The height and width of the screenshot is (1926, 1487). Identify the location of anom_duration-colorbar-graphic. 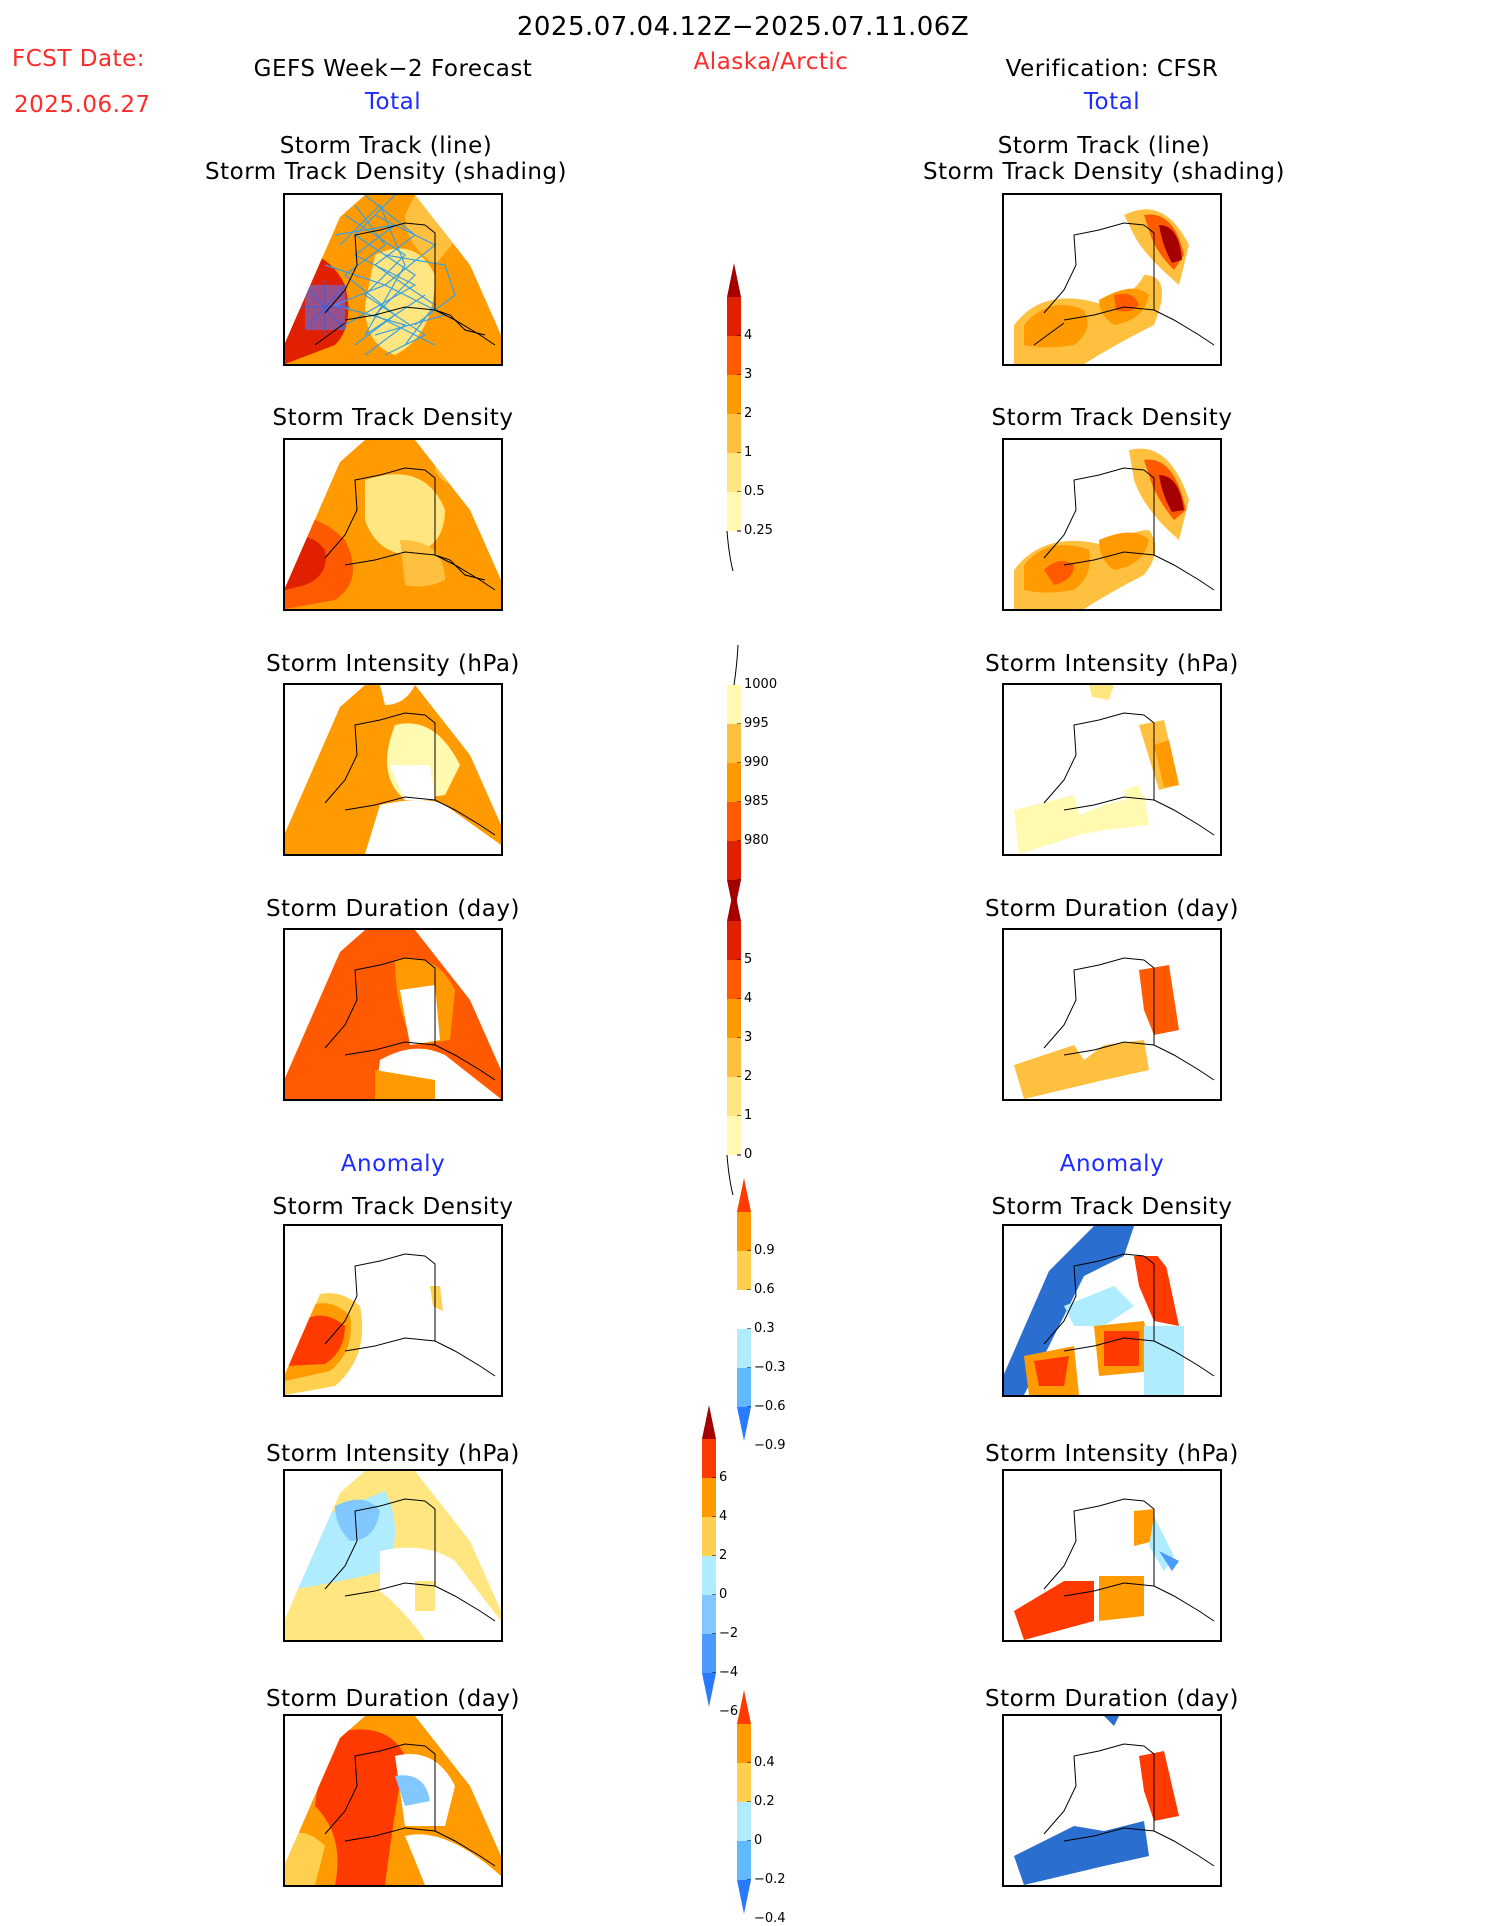
(744, 1802).